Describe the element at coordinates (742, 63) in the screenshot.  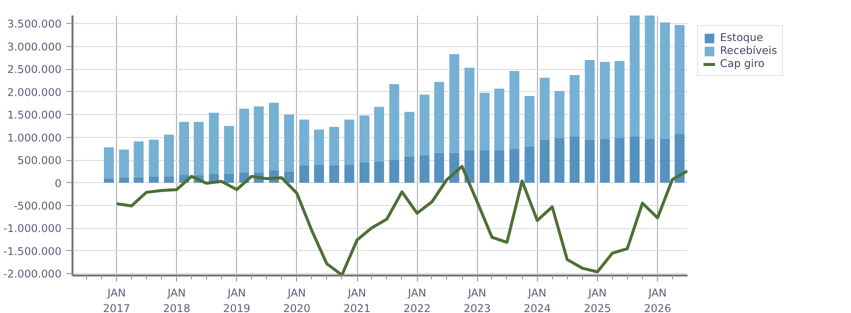
I see `legend-label: Cap giro` at that location.